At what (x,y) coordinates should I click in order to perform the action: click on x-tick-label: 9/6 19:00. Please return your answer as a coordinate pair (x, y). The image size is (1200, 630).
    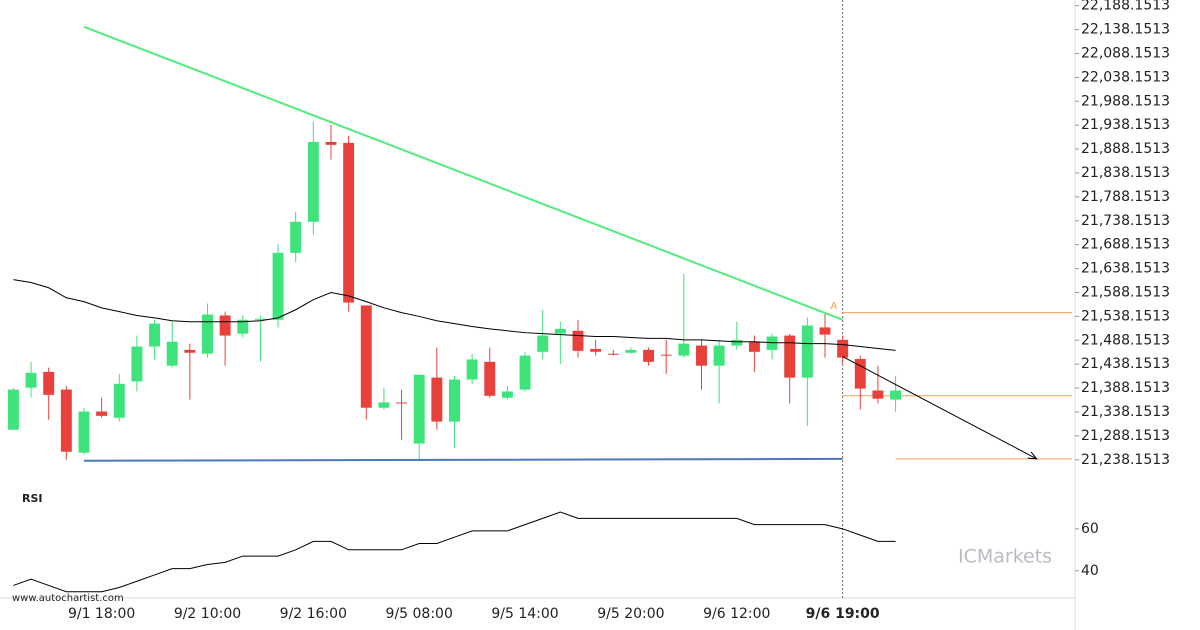
    Looking at the image, I should click on (843, 614).